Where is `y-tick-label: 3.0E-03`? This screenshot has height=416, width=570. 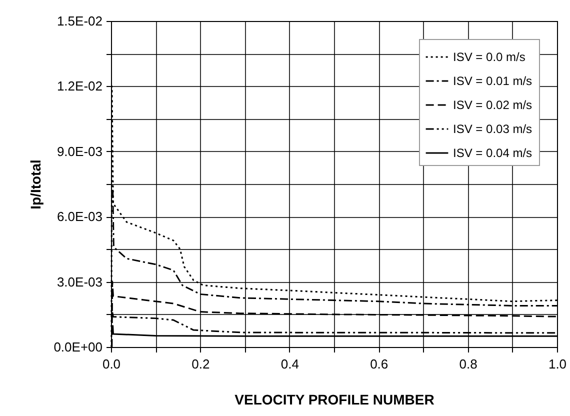 y-tick-label: 3.0E-03 is located at coordinates (79, 282).